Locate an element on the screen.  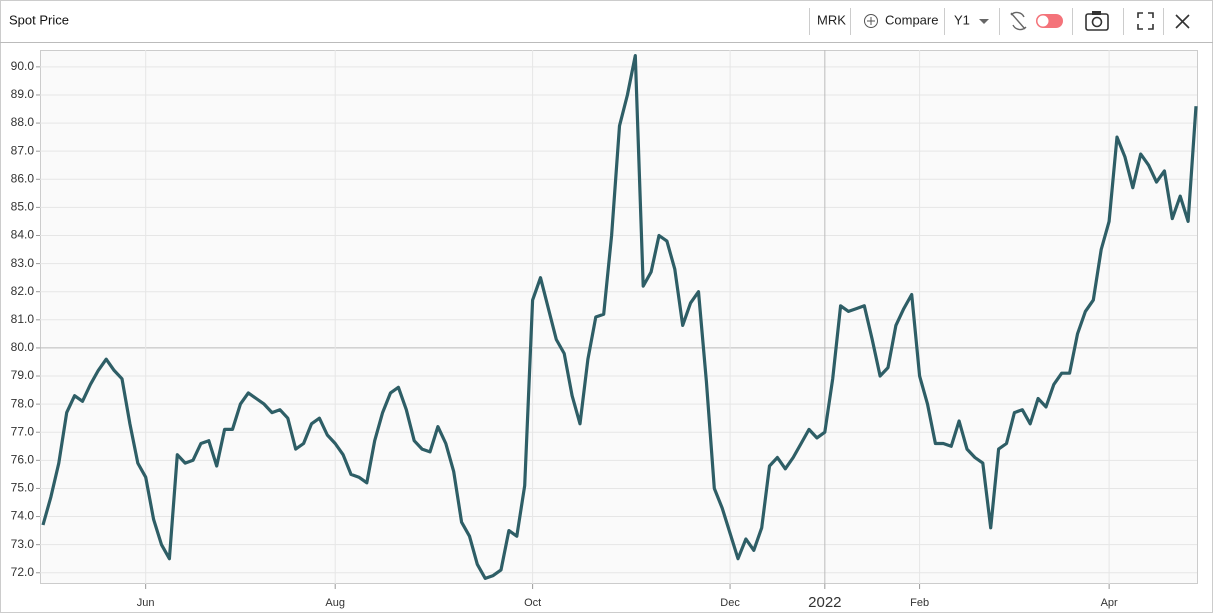
toggle-knob is located at coordinates (1043, 21).